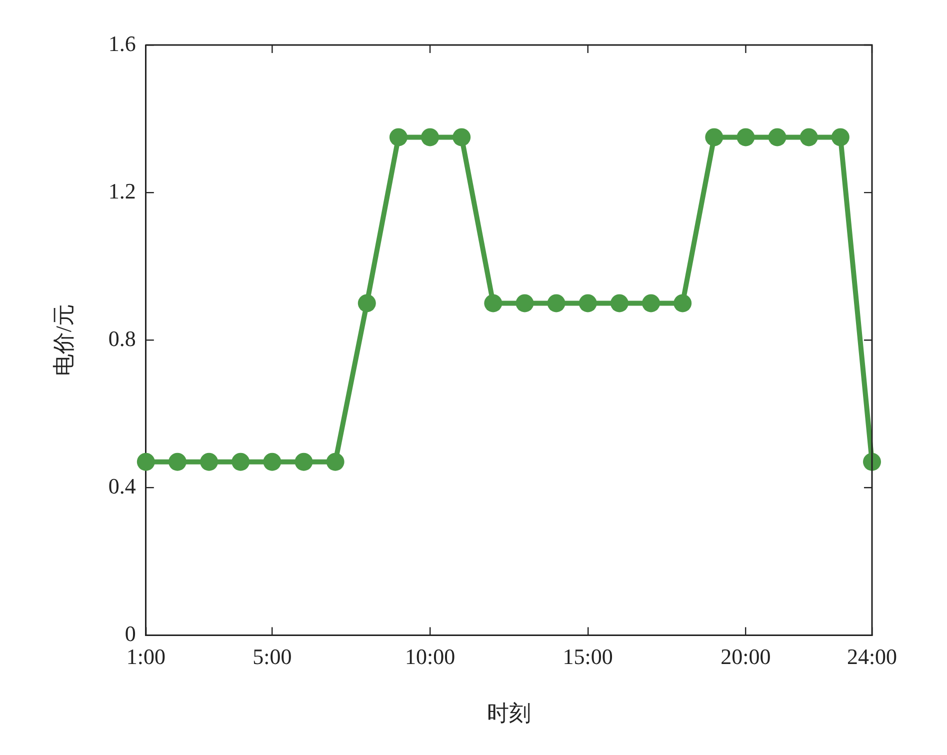  Describe the element at coordinates (745, 657) in the screenshot. I see `x-tick-label: 20:00` at that location.